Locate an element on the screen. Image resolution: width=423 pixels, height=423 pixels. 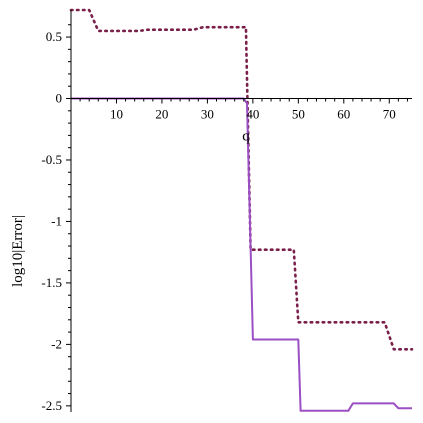
x-tick-label: 20 is located at coordinates (161, 114).